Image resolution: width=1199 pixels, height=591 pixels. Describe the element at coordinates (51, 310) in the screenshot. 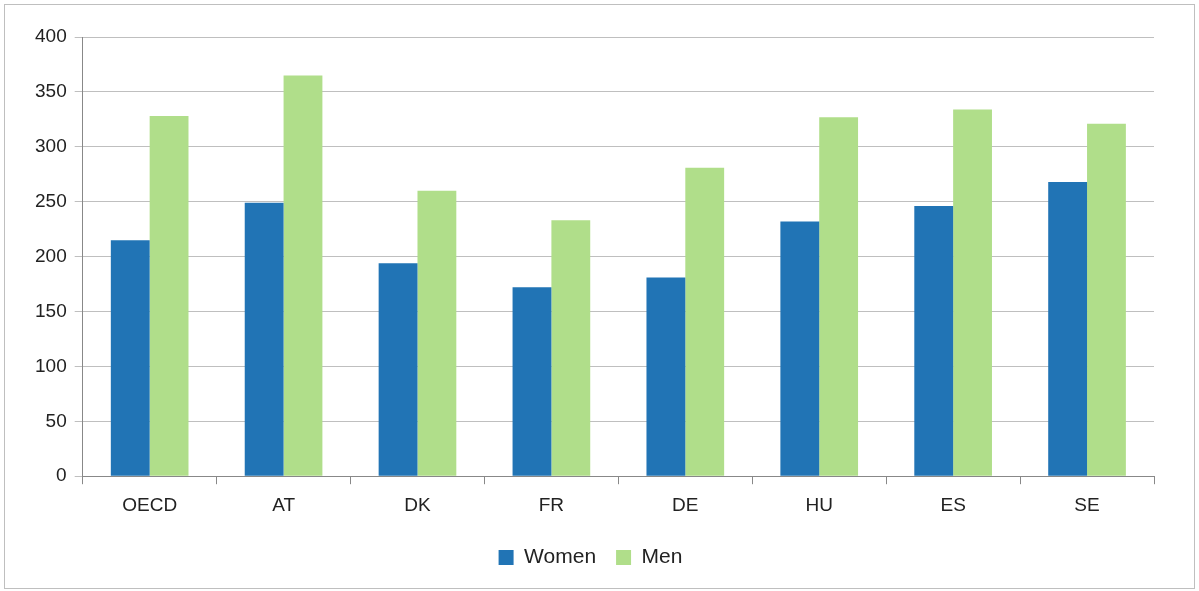

I see `y-tick-label: 150` at that location.